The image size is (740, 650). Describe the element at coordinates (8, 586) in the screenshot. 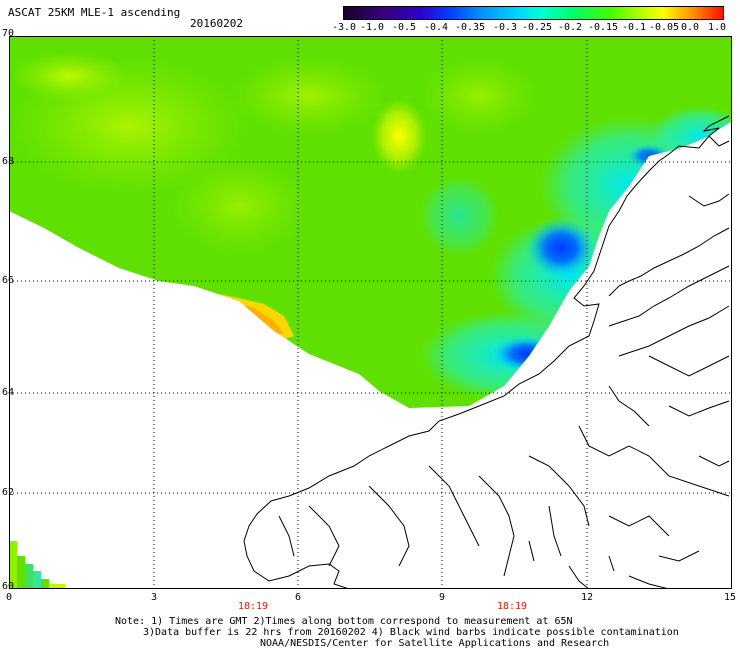

I see `lat-label: 60` at that location.